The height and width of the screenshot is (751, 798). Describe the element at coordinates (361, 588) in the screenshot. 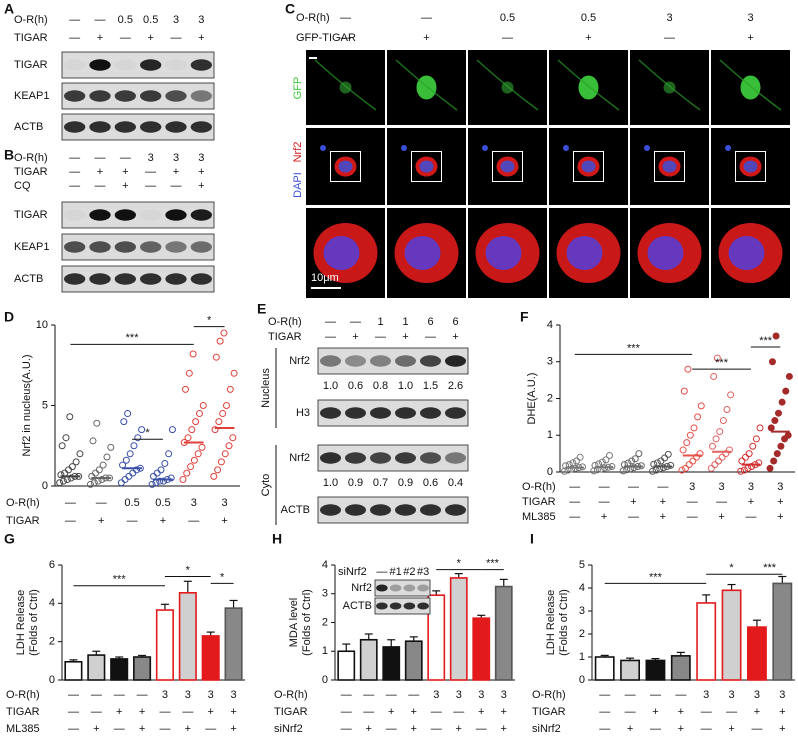

I see `blot-label: Nrf2` at that location.